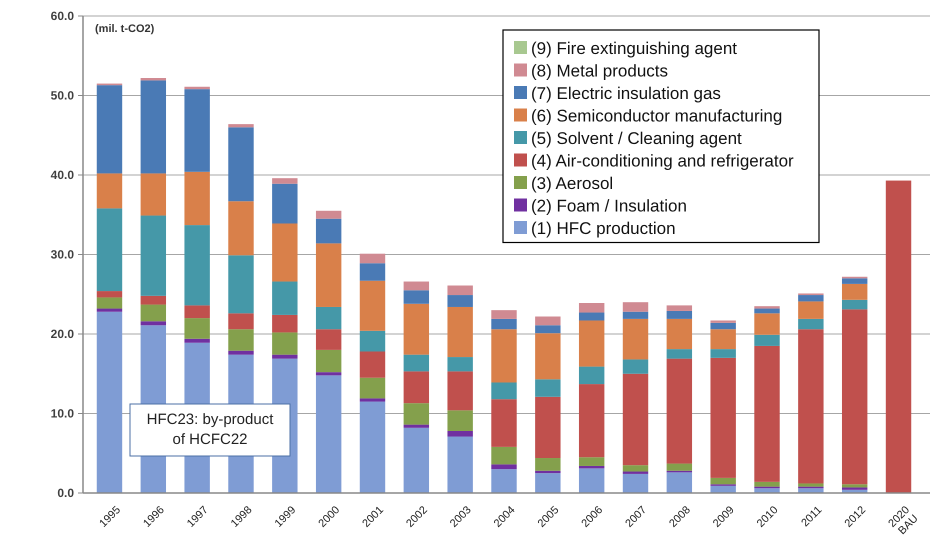 Image resolution: width=938 pixels, height=551 pixels. What do you see at coordinates (662, 160) in the screenshot?
I see `legend-label: (4) Air-conditioning and refrigerator` at bounding box center [662, 160].